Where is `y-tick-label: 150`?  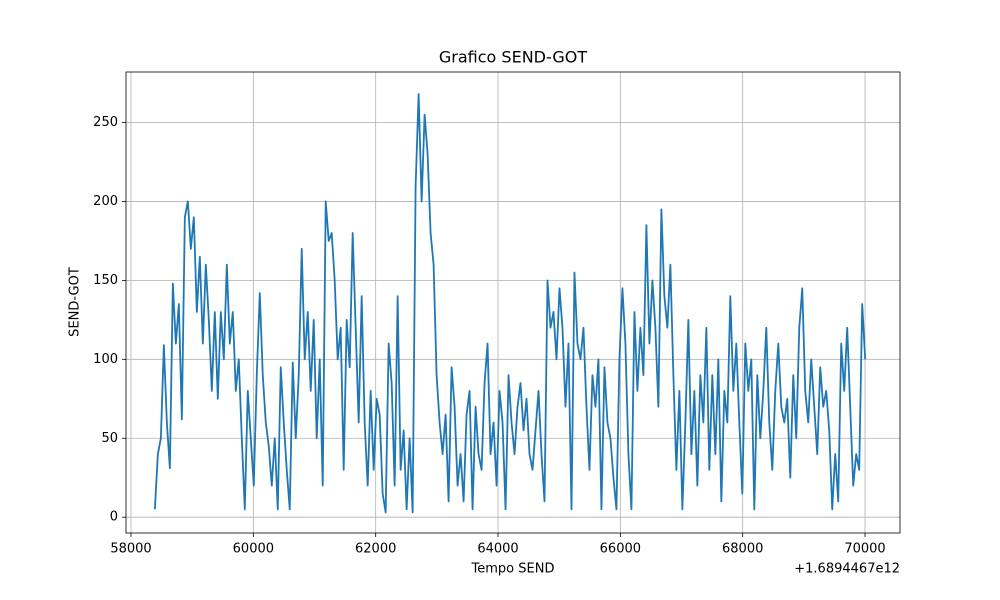 y-tick-label: 150 is located at coordinates (105, 280).